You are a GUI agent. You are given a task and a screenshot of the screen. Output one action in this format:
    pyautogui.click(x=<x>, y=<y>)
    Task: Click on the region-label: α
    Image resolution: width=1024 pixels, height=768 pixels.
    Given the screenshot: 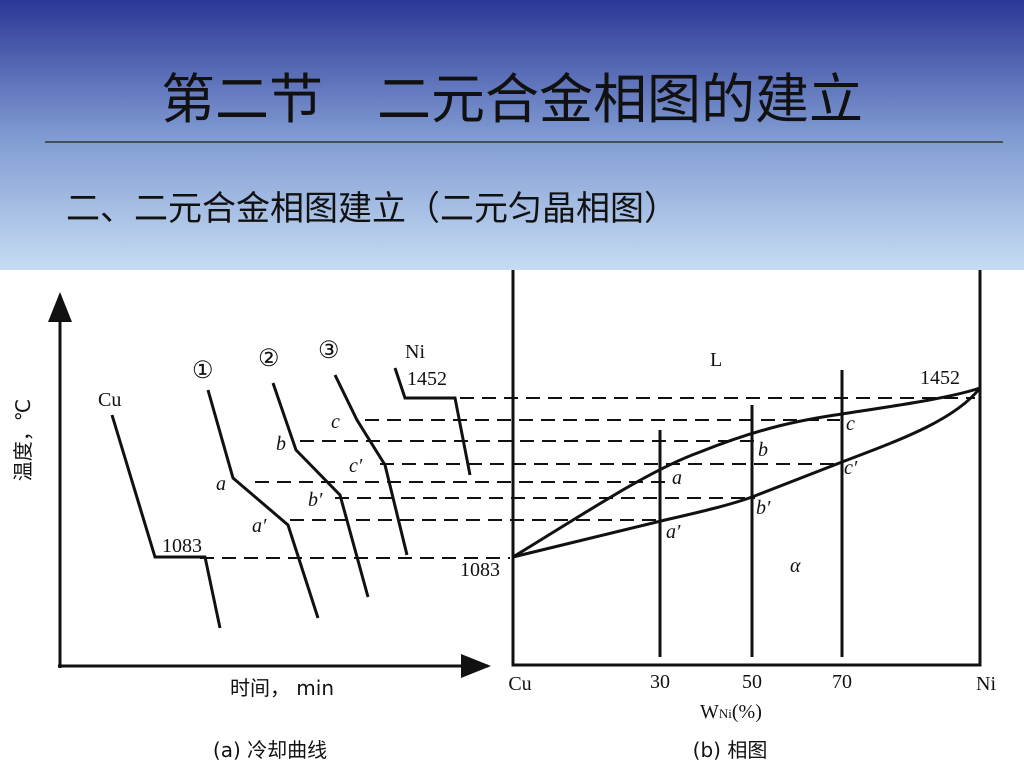 What is the action you would take?
    pyautogui.click(x=795, y=566)
    